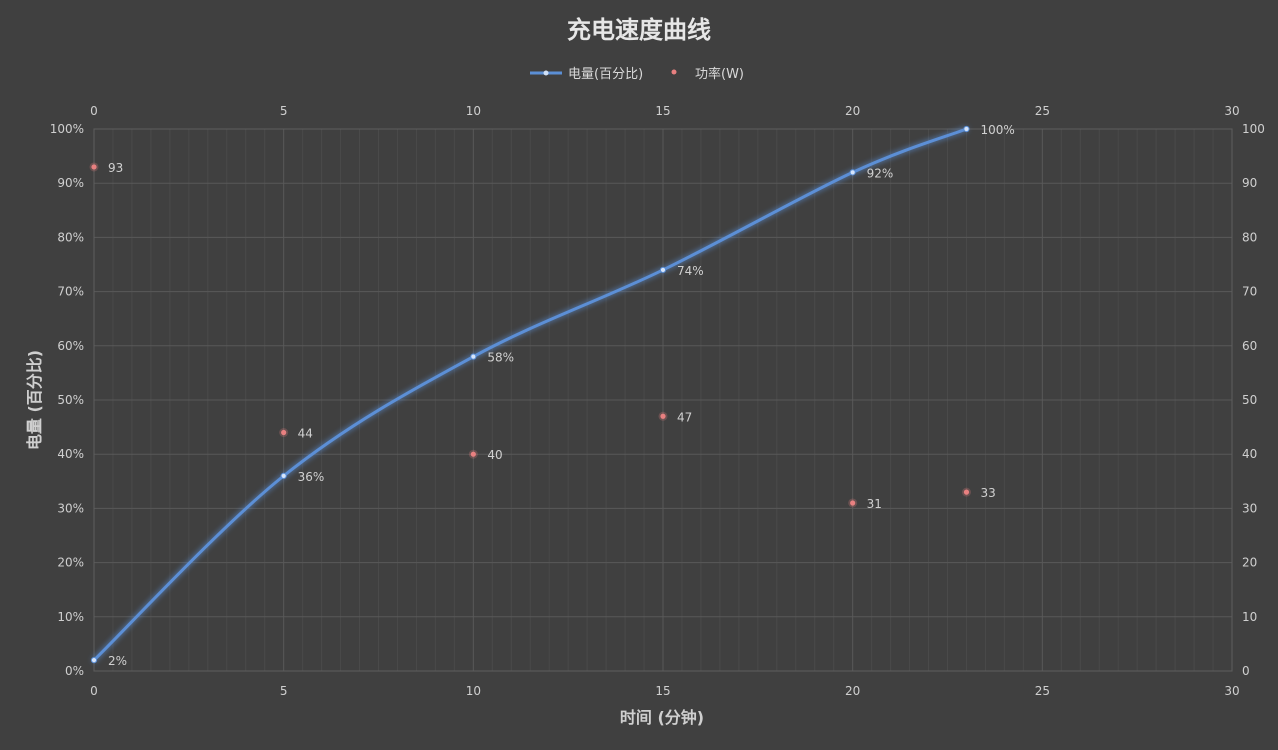 This screenshot has width=1278, height=750. Describe the element at coordinates (690, 271) in the screenshot. I see `battery-data-label: 74%` at that location.